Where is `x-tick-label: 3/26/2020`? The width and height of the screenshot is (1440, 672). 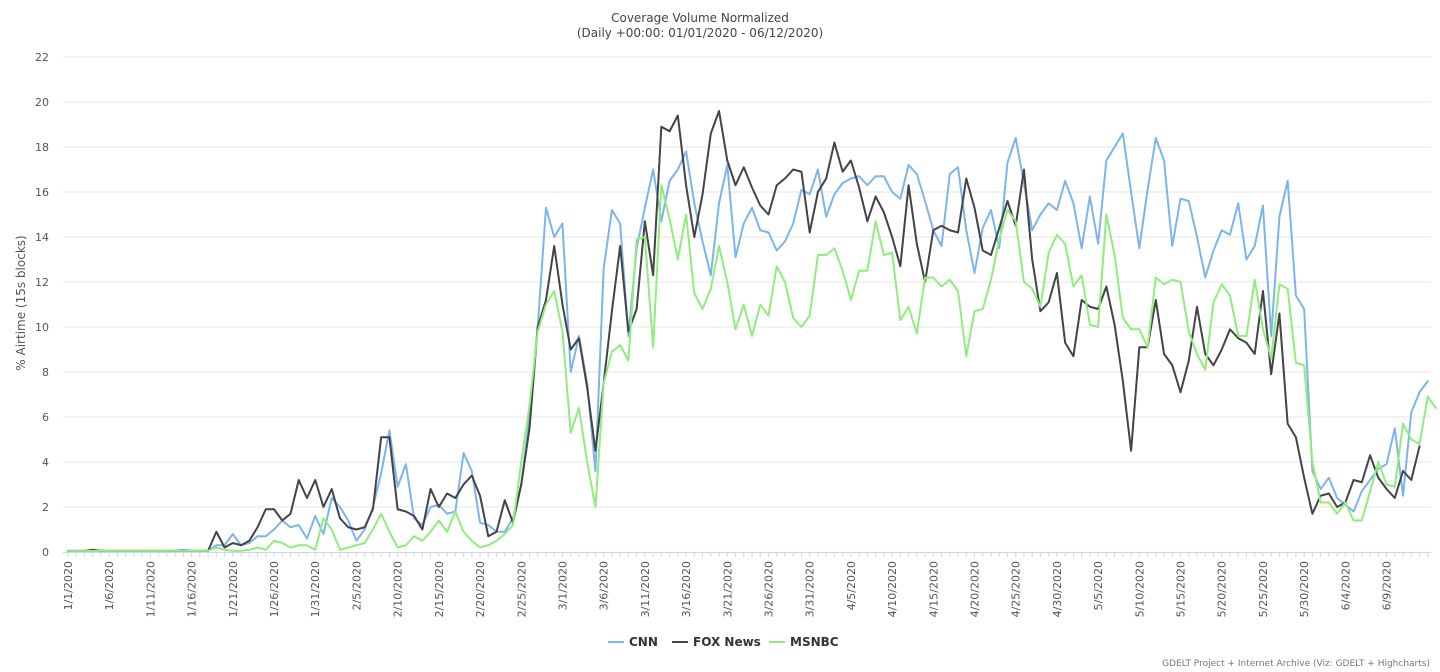
x-tick-label: 3/26/2020 is located at coordinates (768, 589).